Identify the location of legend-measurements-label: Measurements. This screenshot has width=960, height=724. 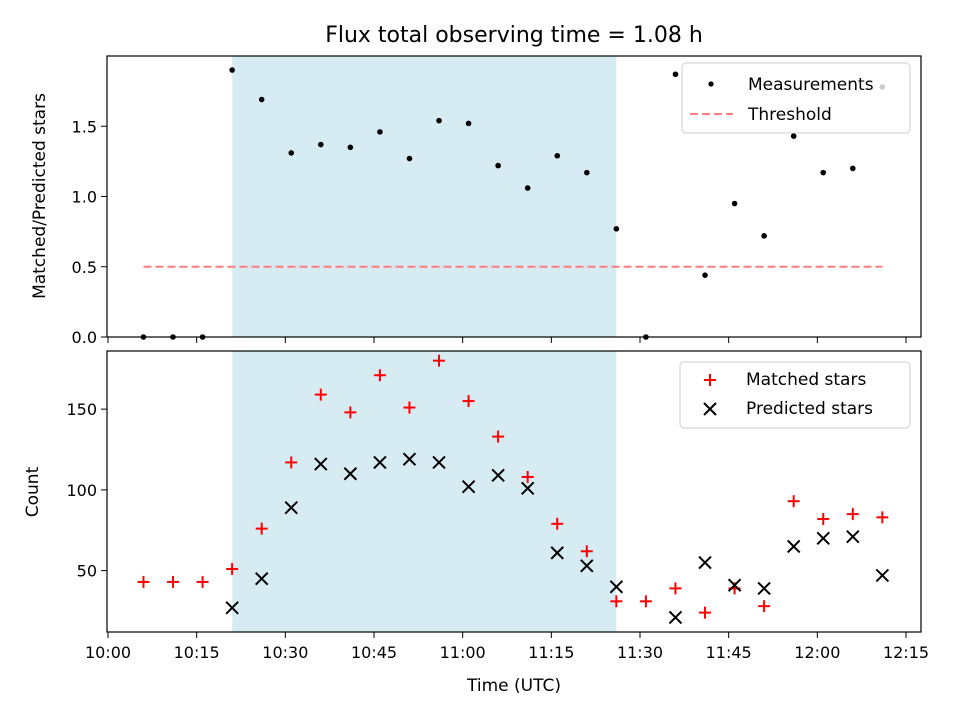
(811, 85).